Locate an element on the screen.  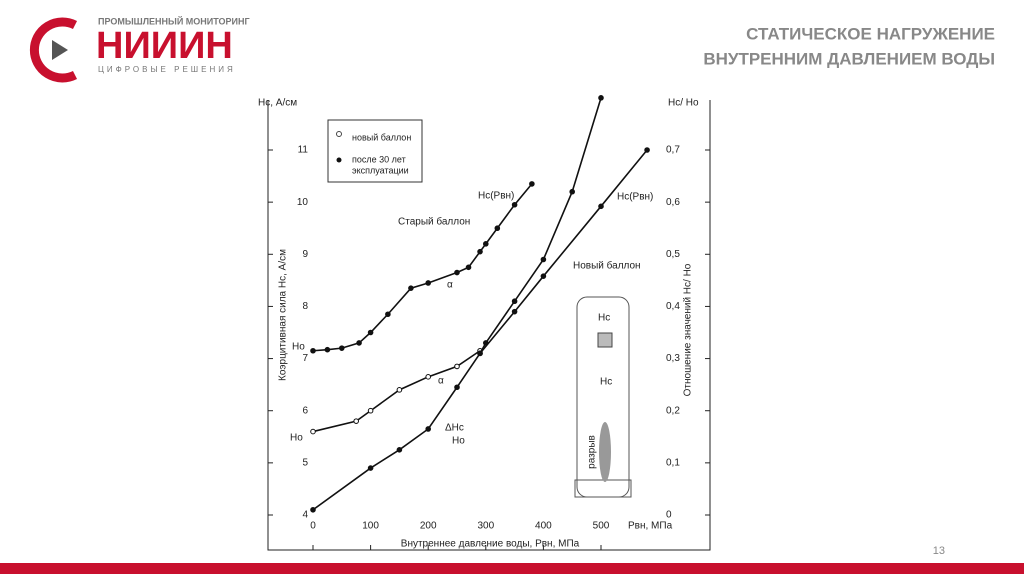
y2-tick-label: 0 is located at coordinates (669, 515).